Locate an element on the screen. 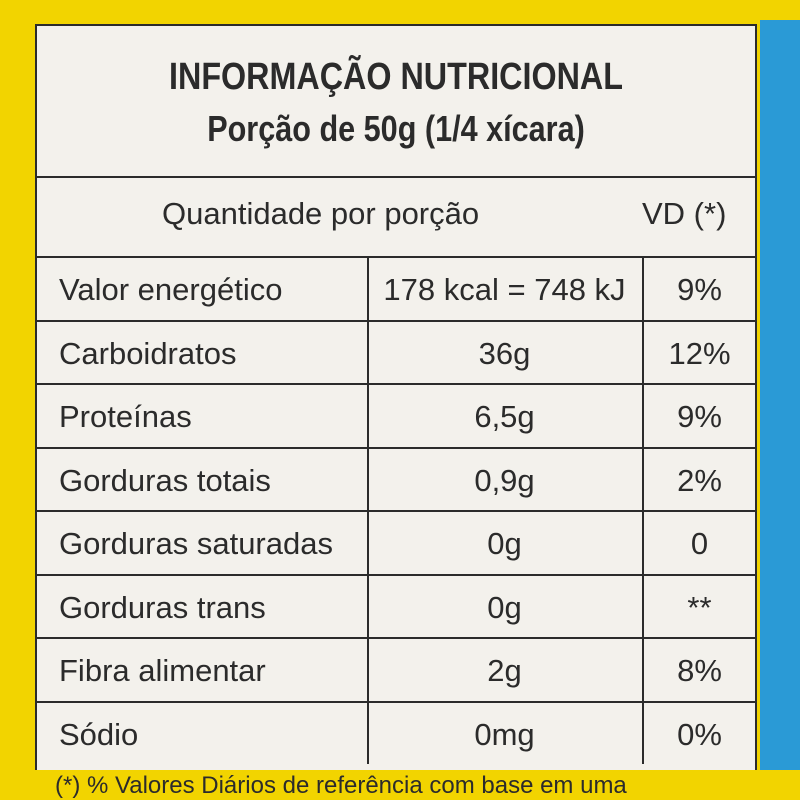  nutrient-name: Valor energético is located at coordinates (171, 289).